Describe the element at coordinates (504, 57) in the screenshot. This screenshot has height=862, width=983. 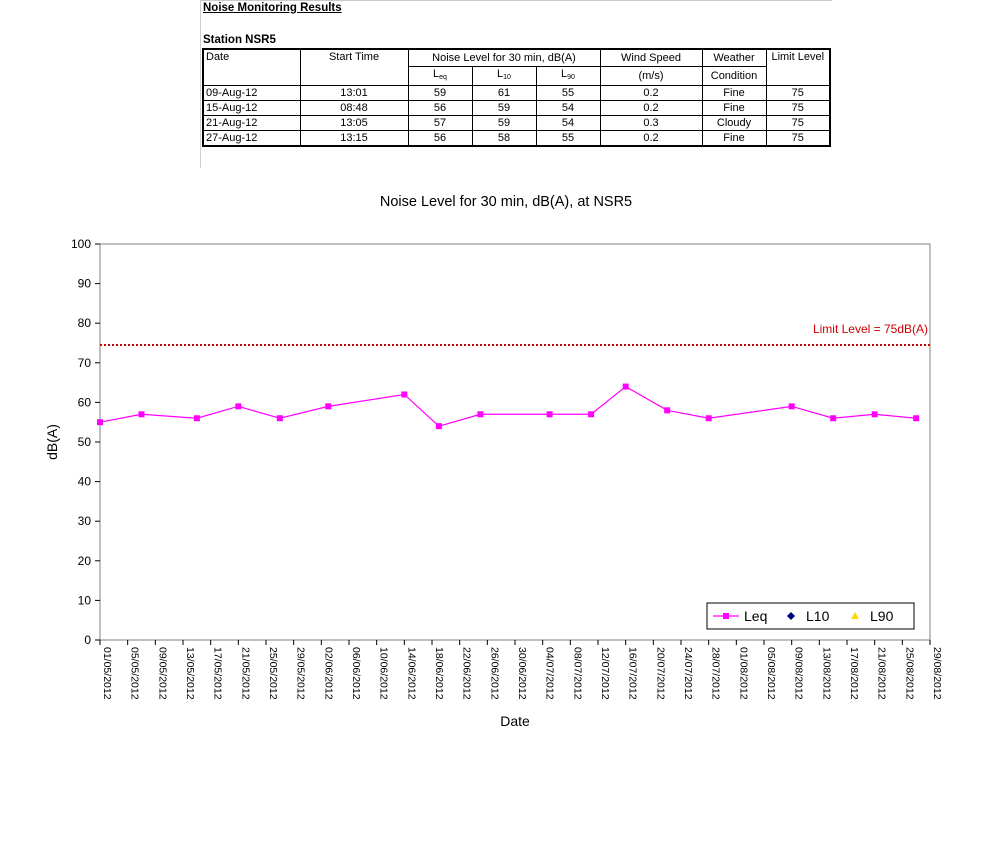
I see `header-noise-level: Noise Level for 30 min, dB(A)` at that location.